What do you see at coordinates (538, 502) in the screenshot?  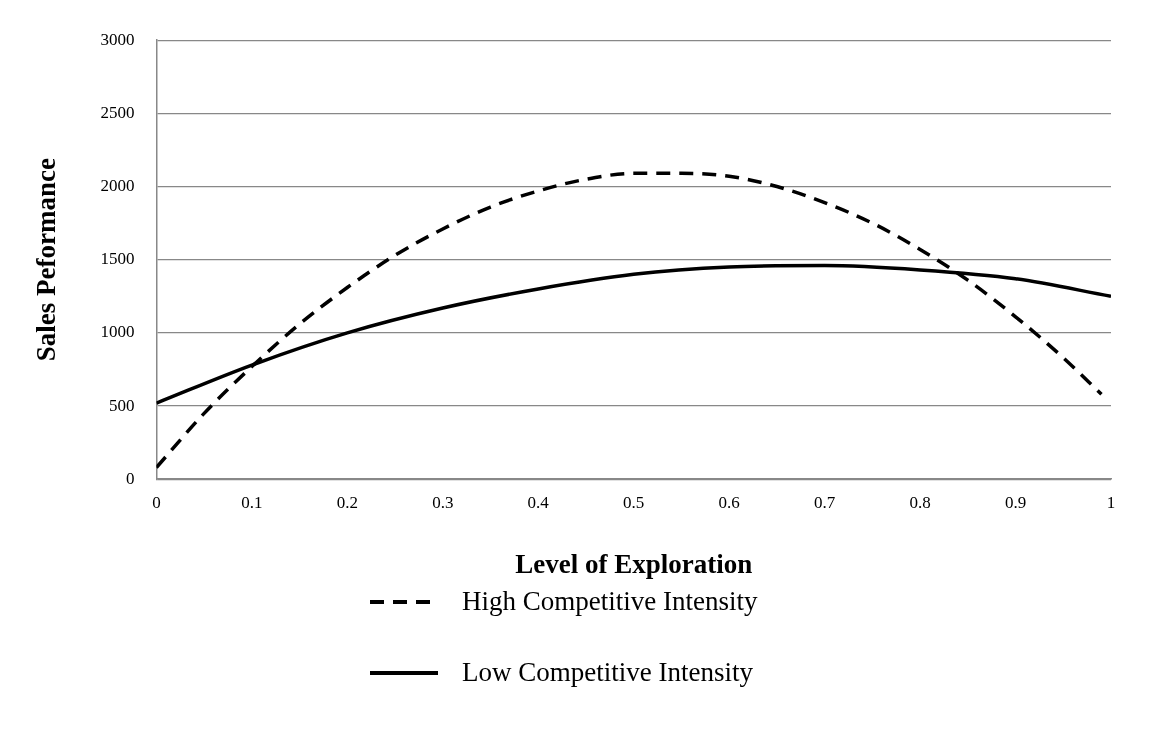 I see `x-tick-label: 0.4` at bounding box center [538, 502].